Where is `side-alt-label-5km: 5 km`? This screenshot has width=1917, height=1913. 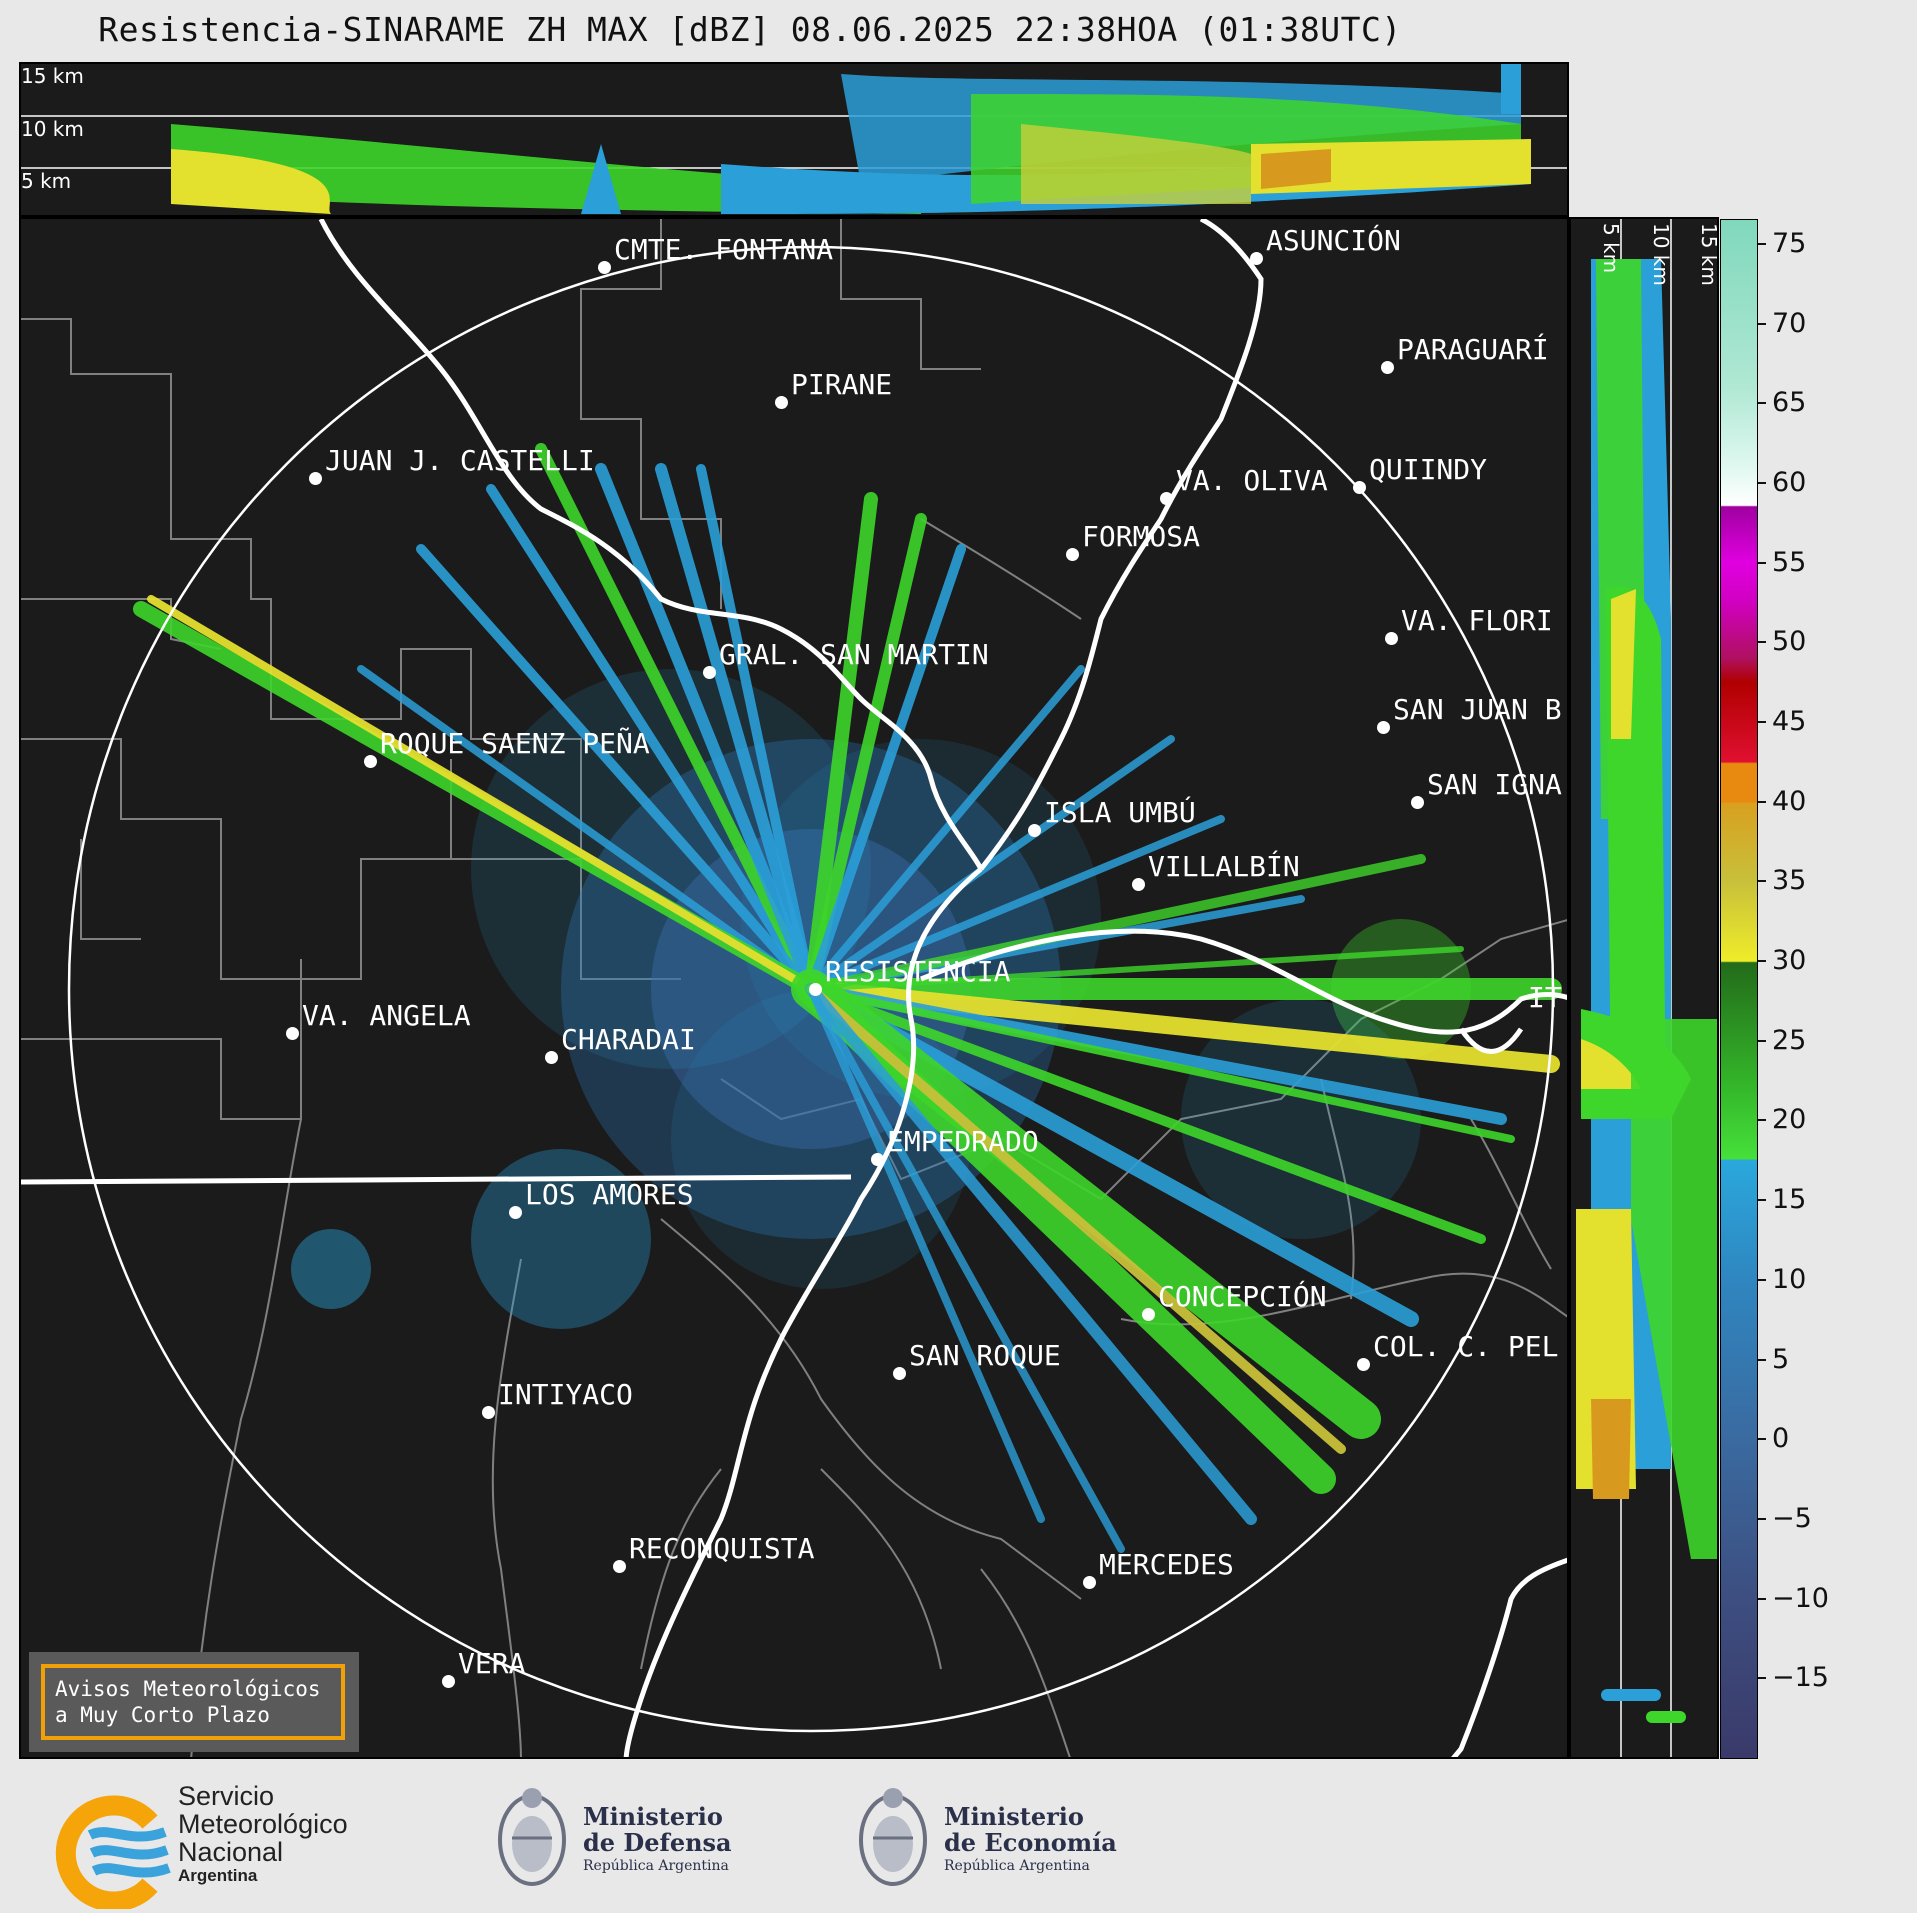 side-alt-label-5km: 5 km is located at coordinates (1611, 248).